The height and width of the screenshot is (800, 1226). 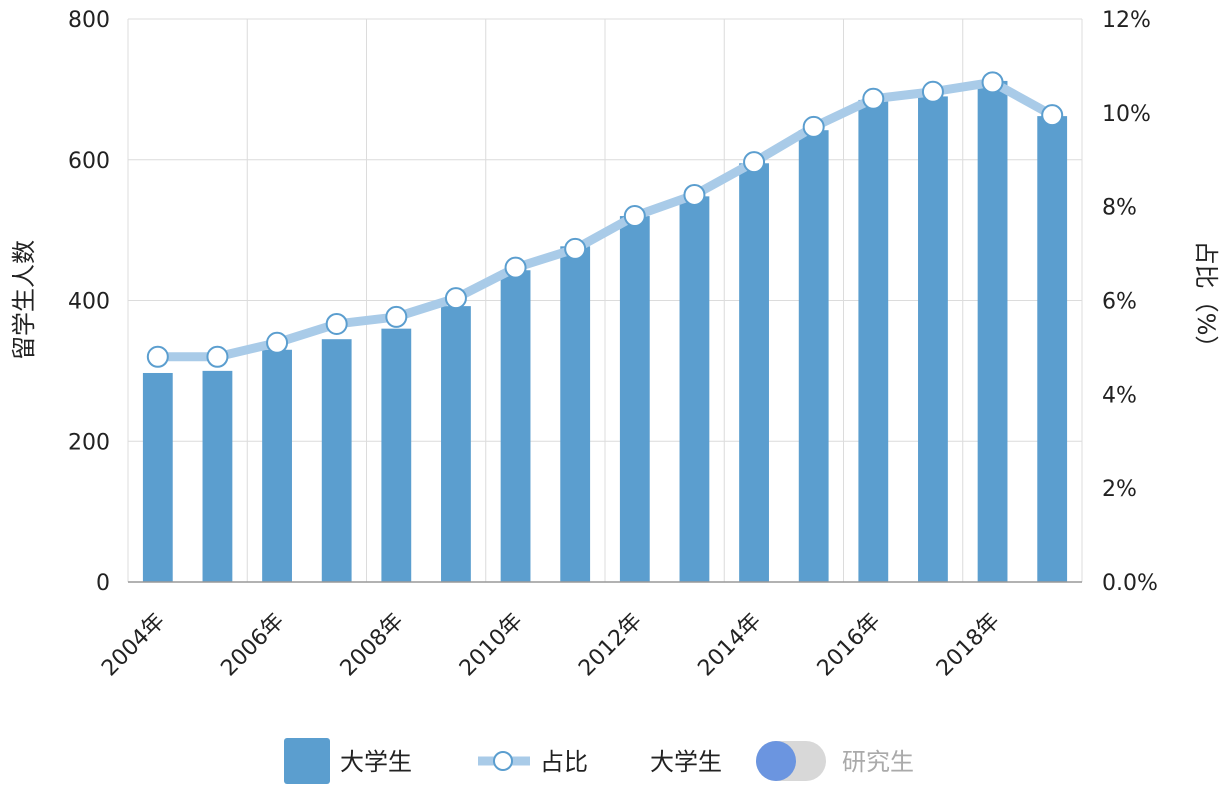 I want to click on legend-item-bar: 大学生, so click(x=348, y=761).